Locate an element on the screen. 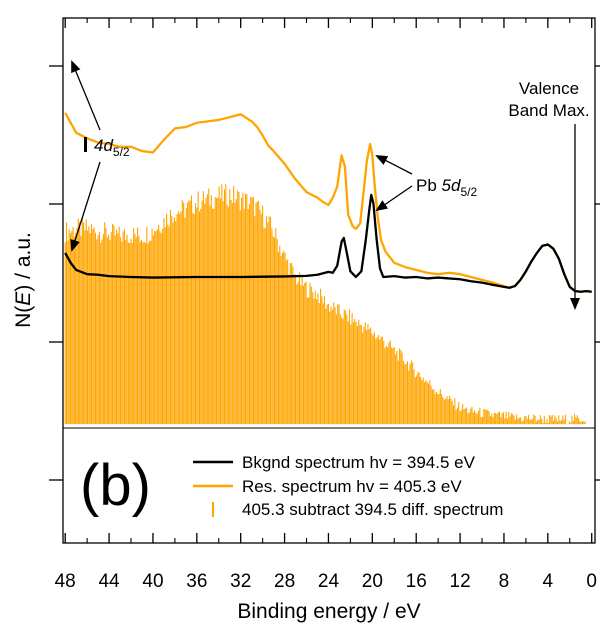  y-axis-title: N(E) / a.u. is located at coordinates (23, 280).